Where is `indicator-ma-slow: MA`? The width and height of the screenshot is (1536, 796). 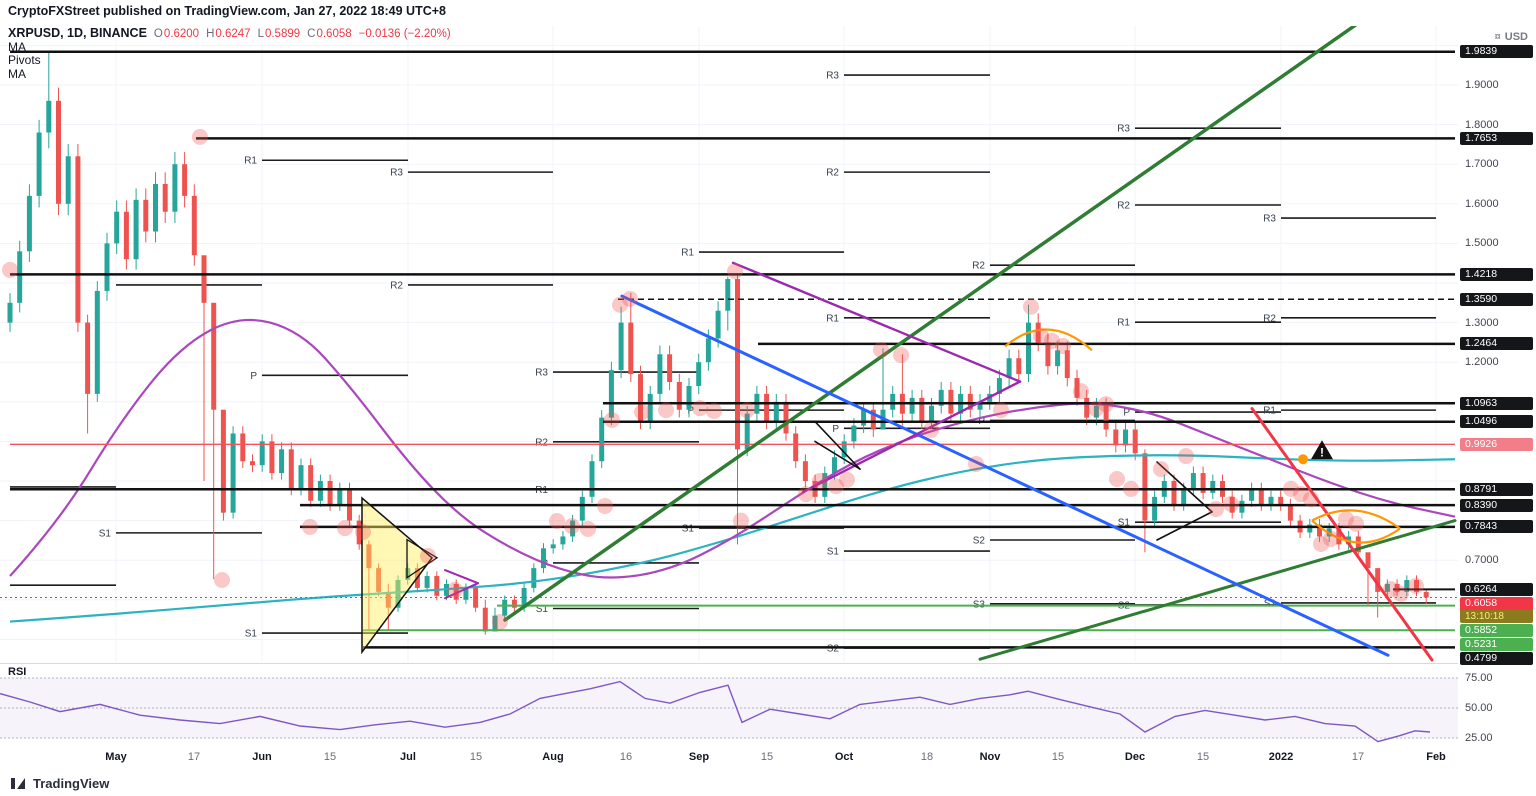
indicator-ma-slow: MA is located at coordinates (17, 73).